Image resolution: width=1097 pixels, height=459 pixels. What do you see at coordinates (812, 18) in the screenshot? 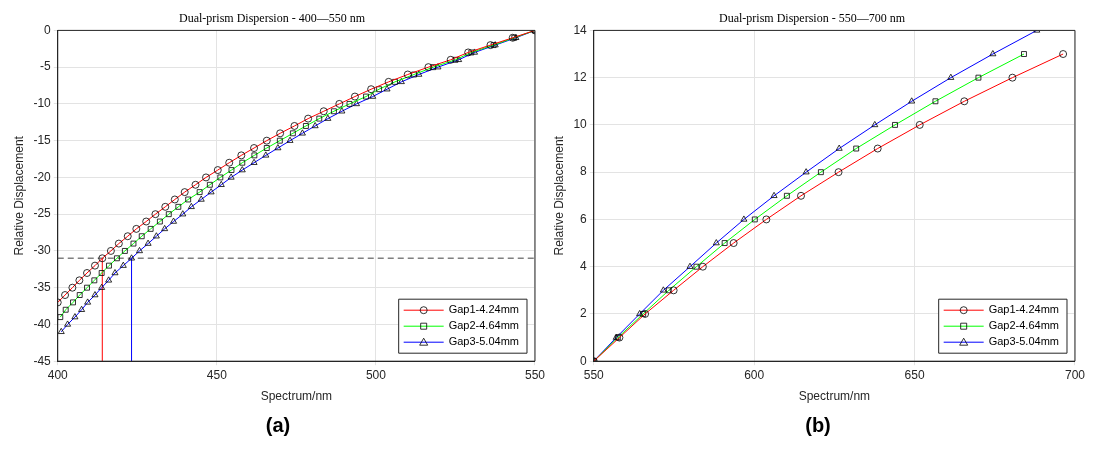
I see `chart-title: Dual-prism Dispersion - 550—700 nm` at bounding box center [812, 18].